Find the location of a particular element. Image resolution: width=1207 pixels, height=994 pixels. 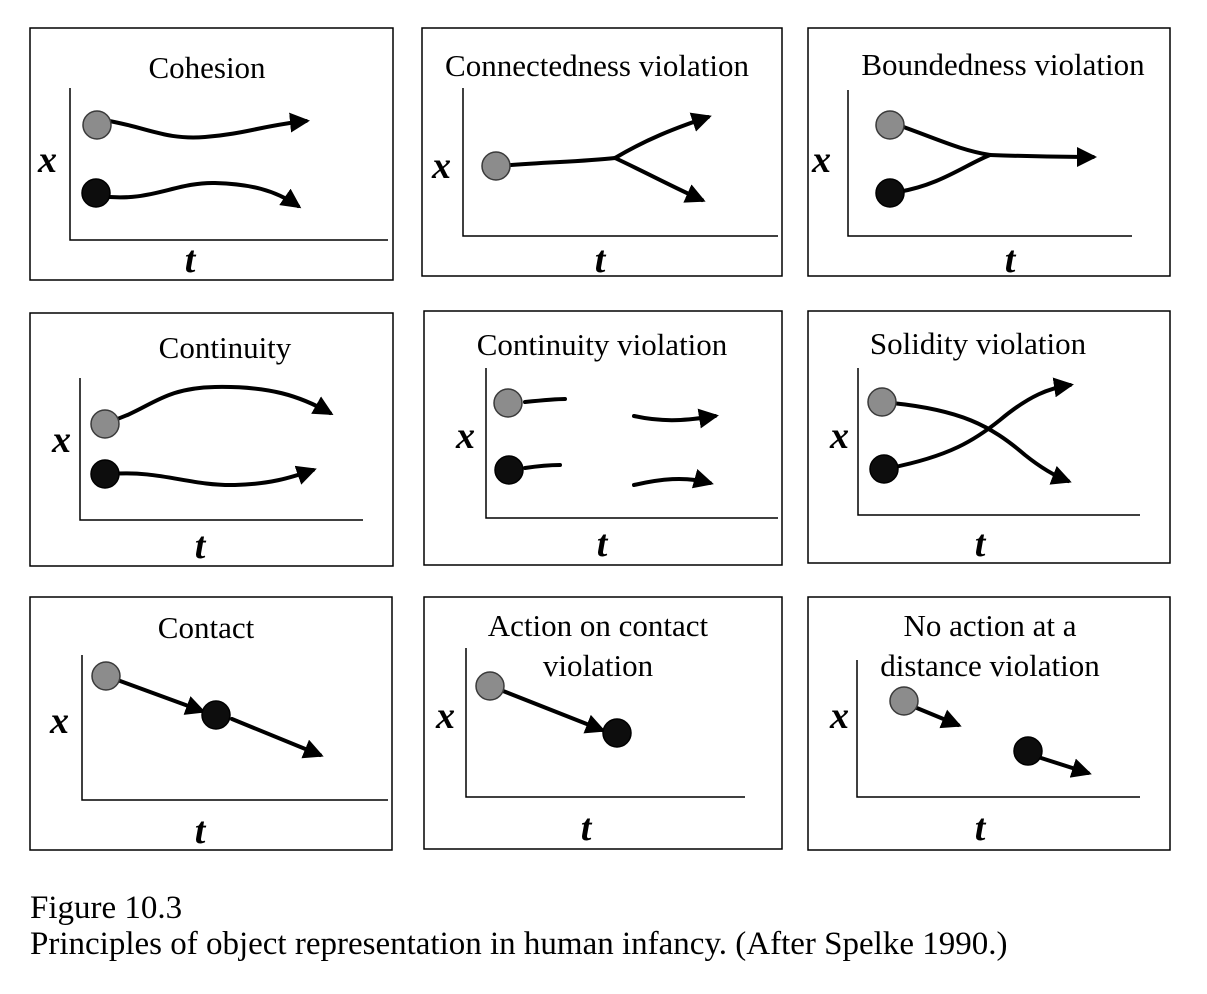

panel-contact: Contact x t is located at coordinates (211, 724).